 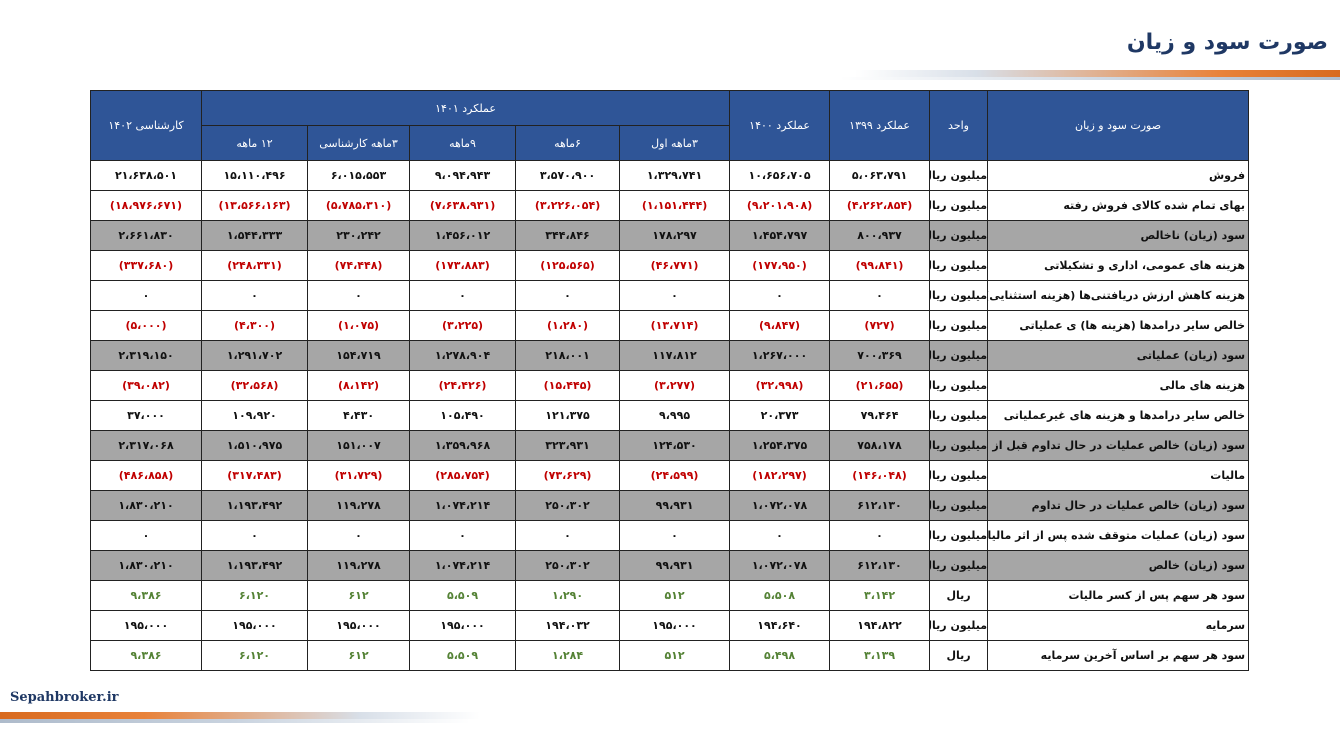 I want to click on table-cell: (۱۴۶،۰۴۸), so click(x=880, y=475).